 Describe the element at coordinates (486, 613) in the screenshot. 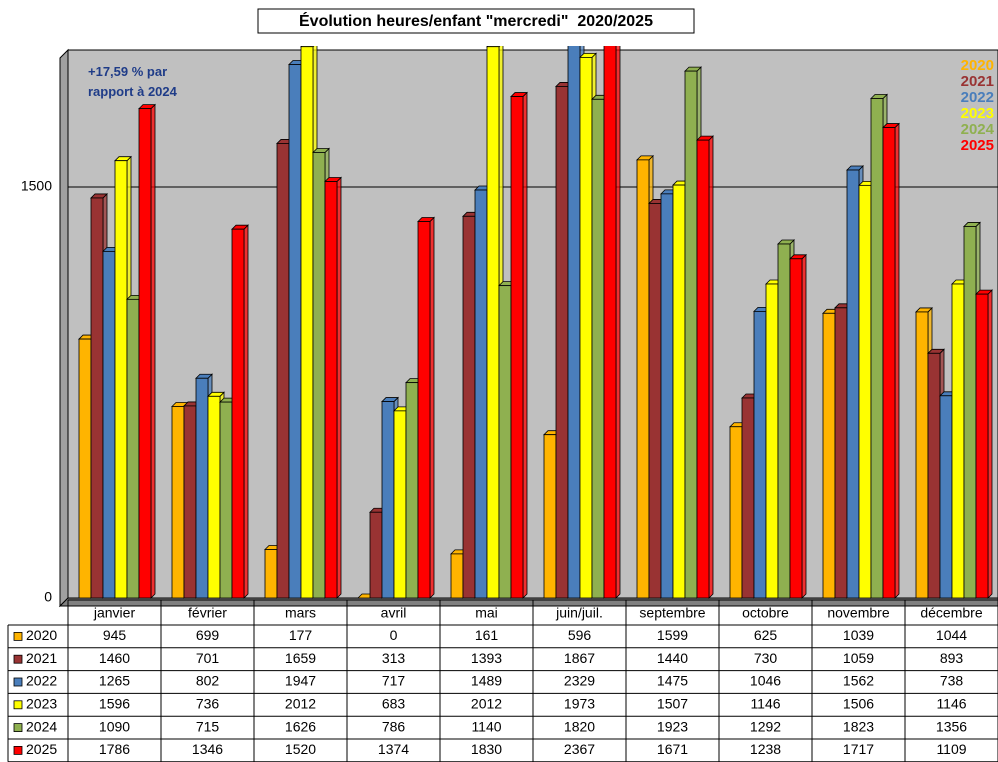

I see `x-tick-label: mai` at that location.